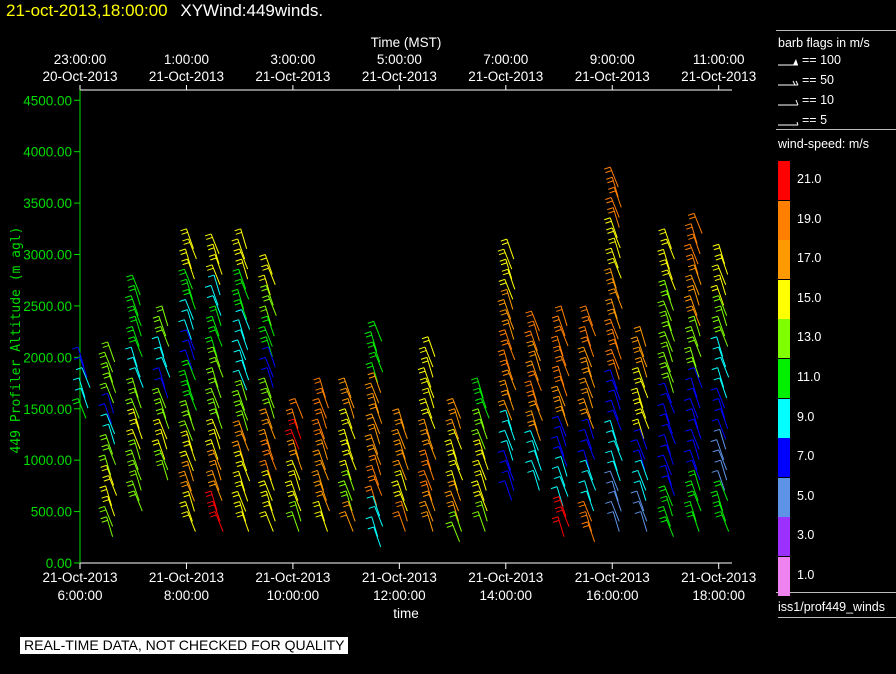 The image size is (896, 674). Describe the element at coordinates (87, 10) in the screenshot. I see `plot-datetime: 21-oct-2013,18:00:00` at that location.